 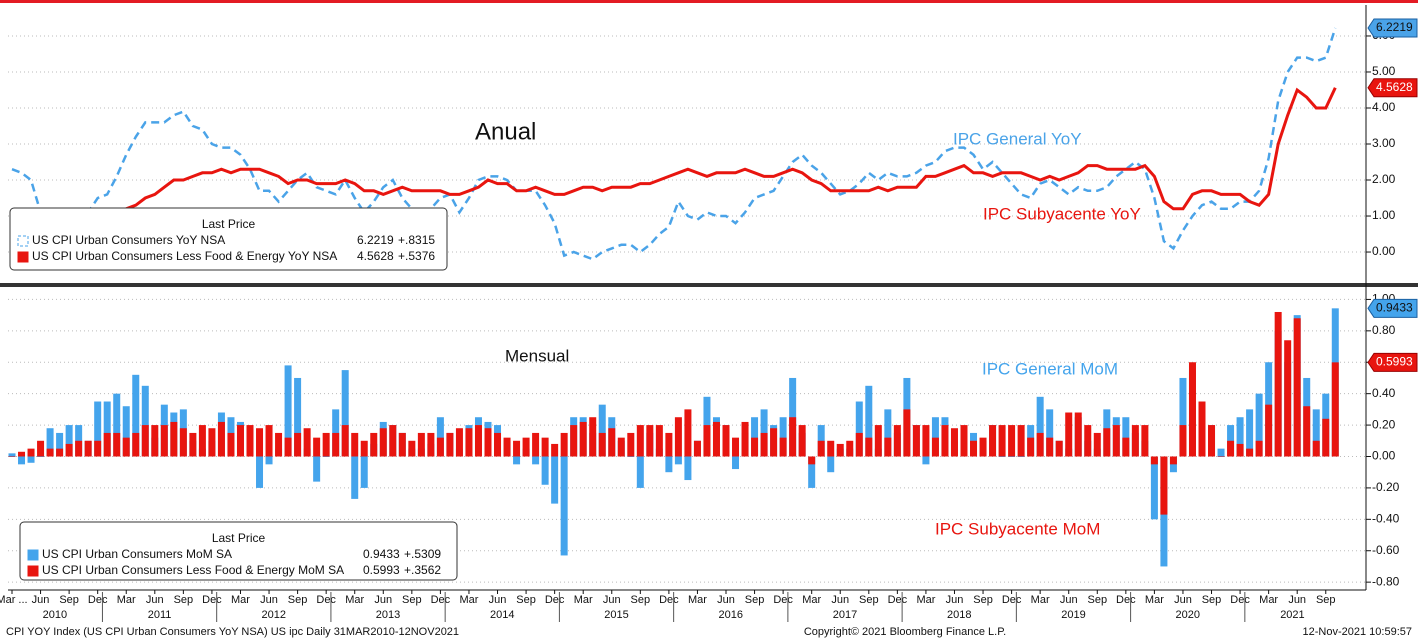 I want to click on y-tick-label: 0.40, so click(x=1384, y=393).